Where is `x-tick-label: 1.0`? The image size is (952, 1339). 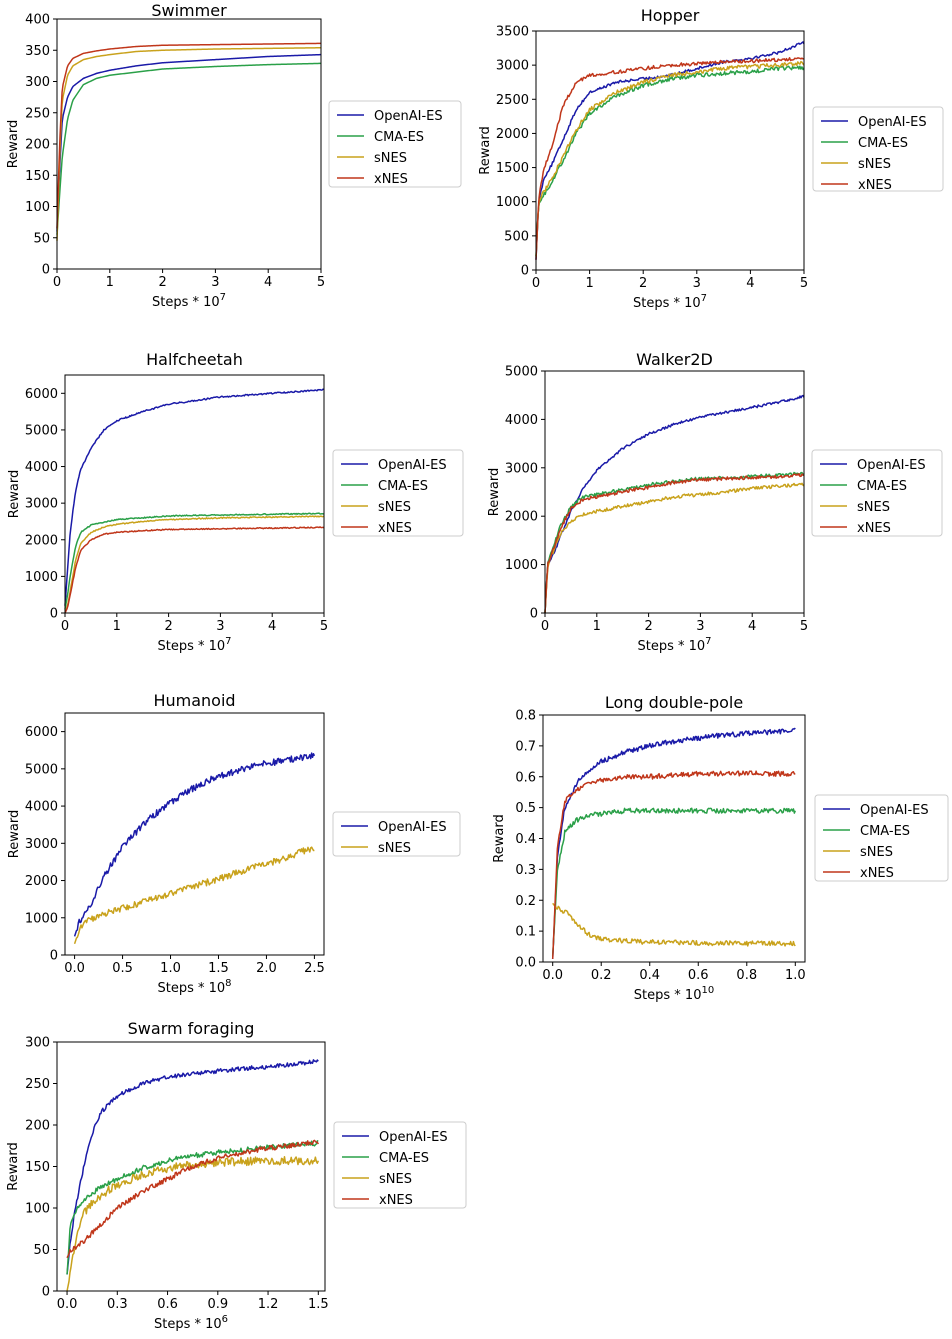 x-tick-label: 1.0 is located at coordinates (170, 968).